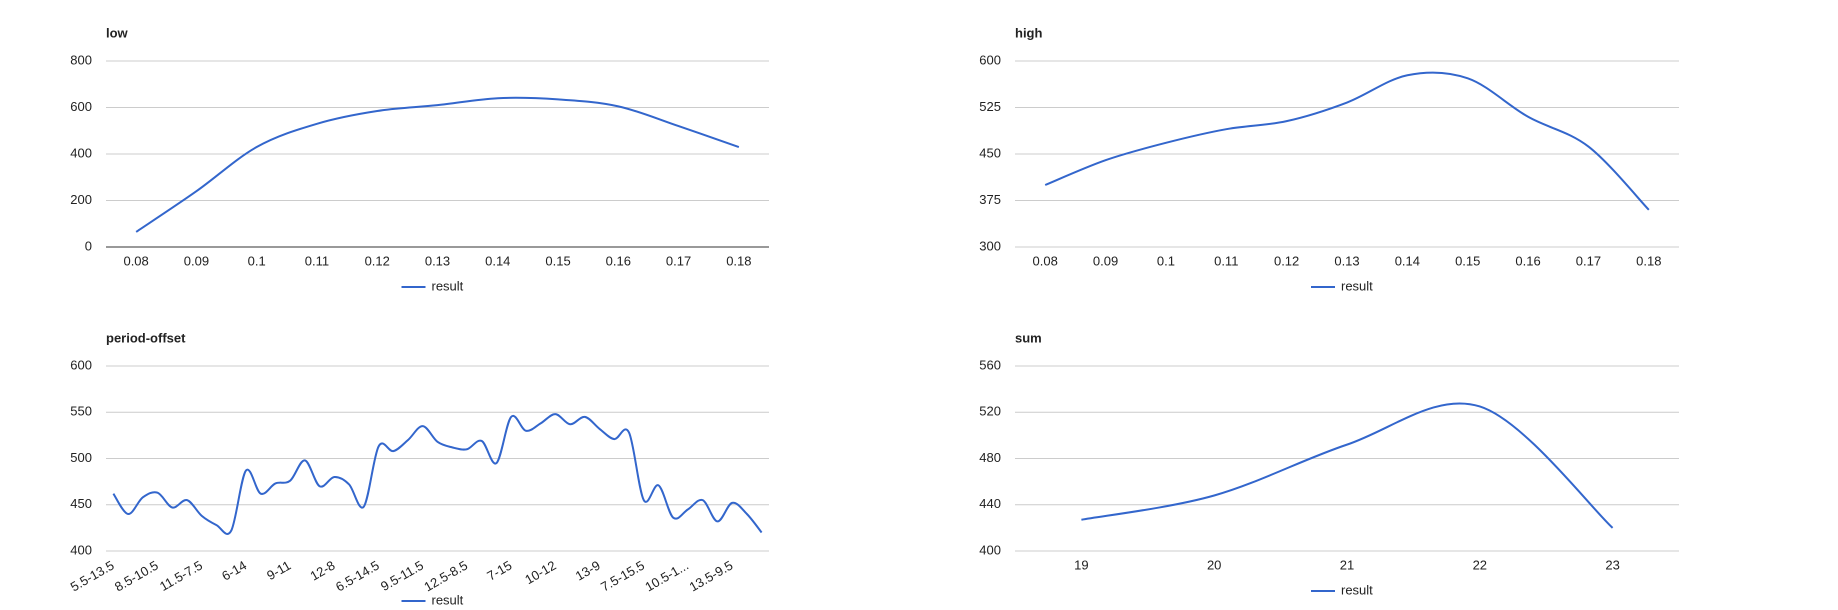 The height and width of the screenshot is (610, 1838). Describe the element at coordinates (990, 364) in the screenshot. I see `y-tick-label: 560` at that location.